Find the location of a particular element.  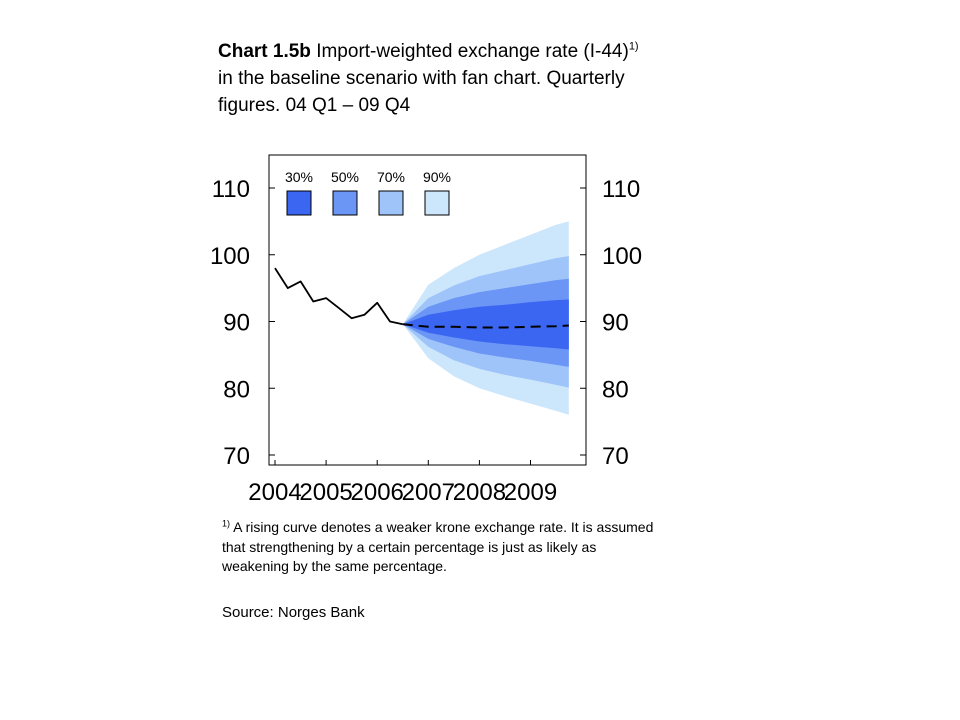

x-tick-label: 2008 is located at coordinates (479, 492).